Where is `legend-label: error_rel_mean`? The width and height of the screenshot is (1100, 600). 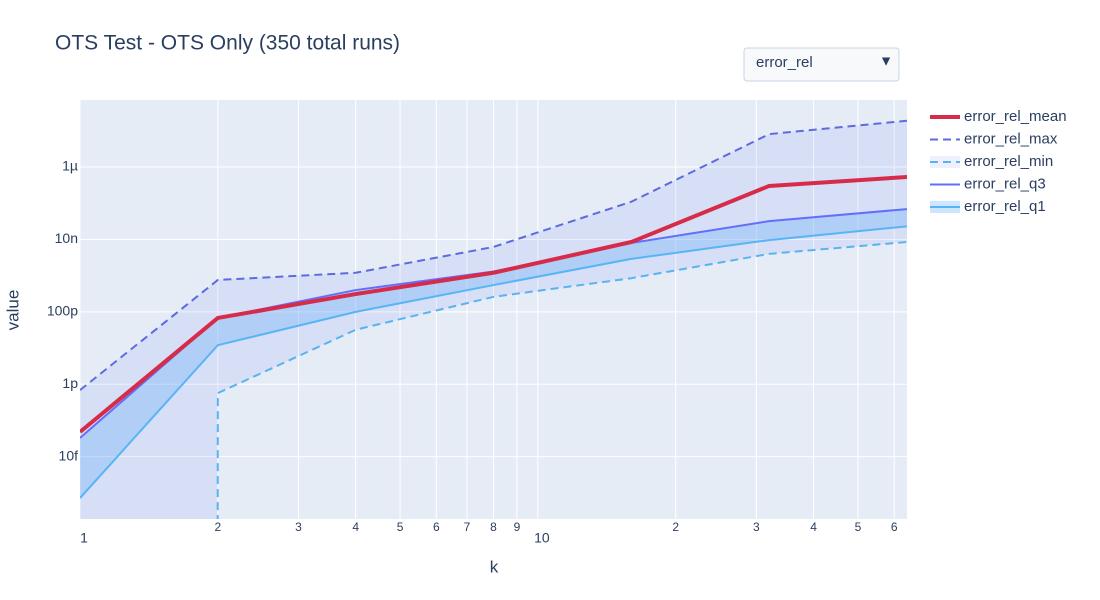
legend-label: error_rel_mean is located at coordinates (1015, 116).